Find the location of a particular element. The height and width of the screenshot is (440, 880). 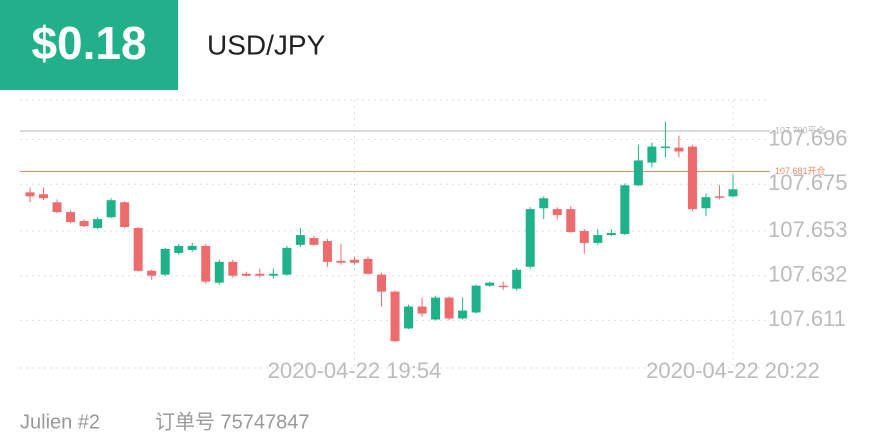

order-number: 订单号 75747847 is located at coordinates (232, 421).